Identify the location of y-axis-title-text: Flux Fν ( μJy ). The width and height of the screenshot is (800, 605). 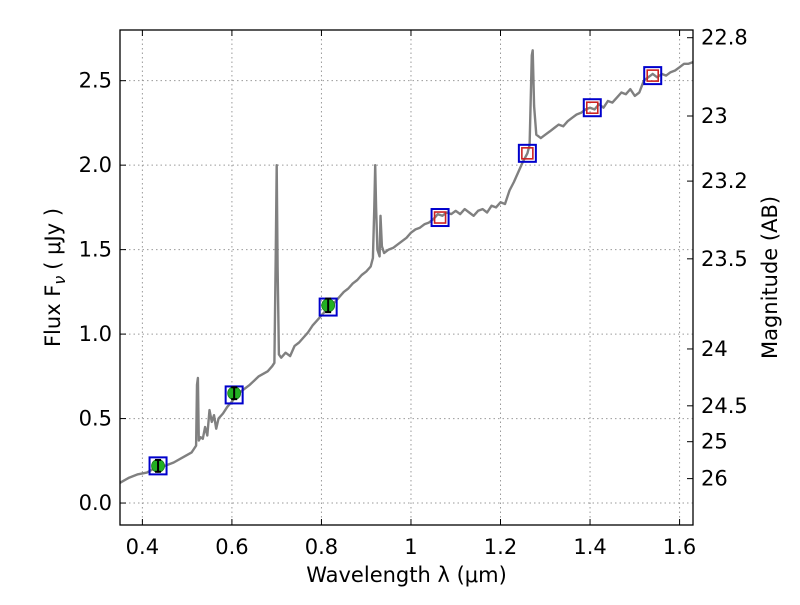
(55, 277).